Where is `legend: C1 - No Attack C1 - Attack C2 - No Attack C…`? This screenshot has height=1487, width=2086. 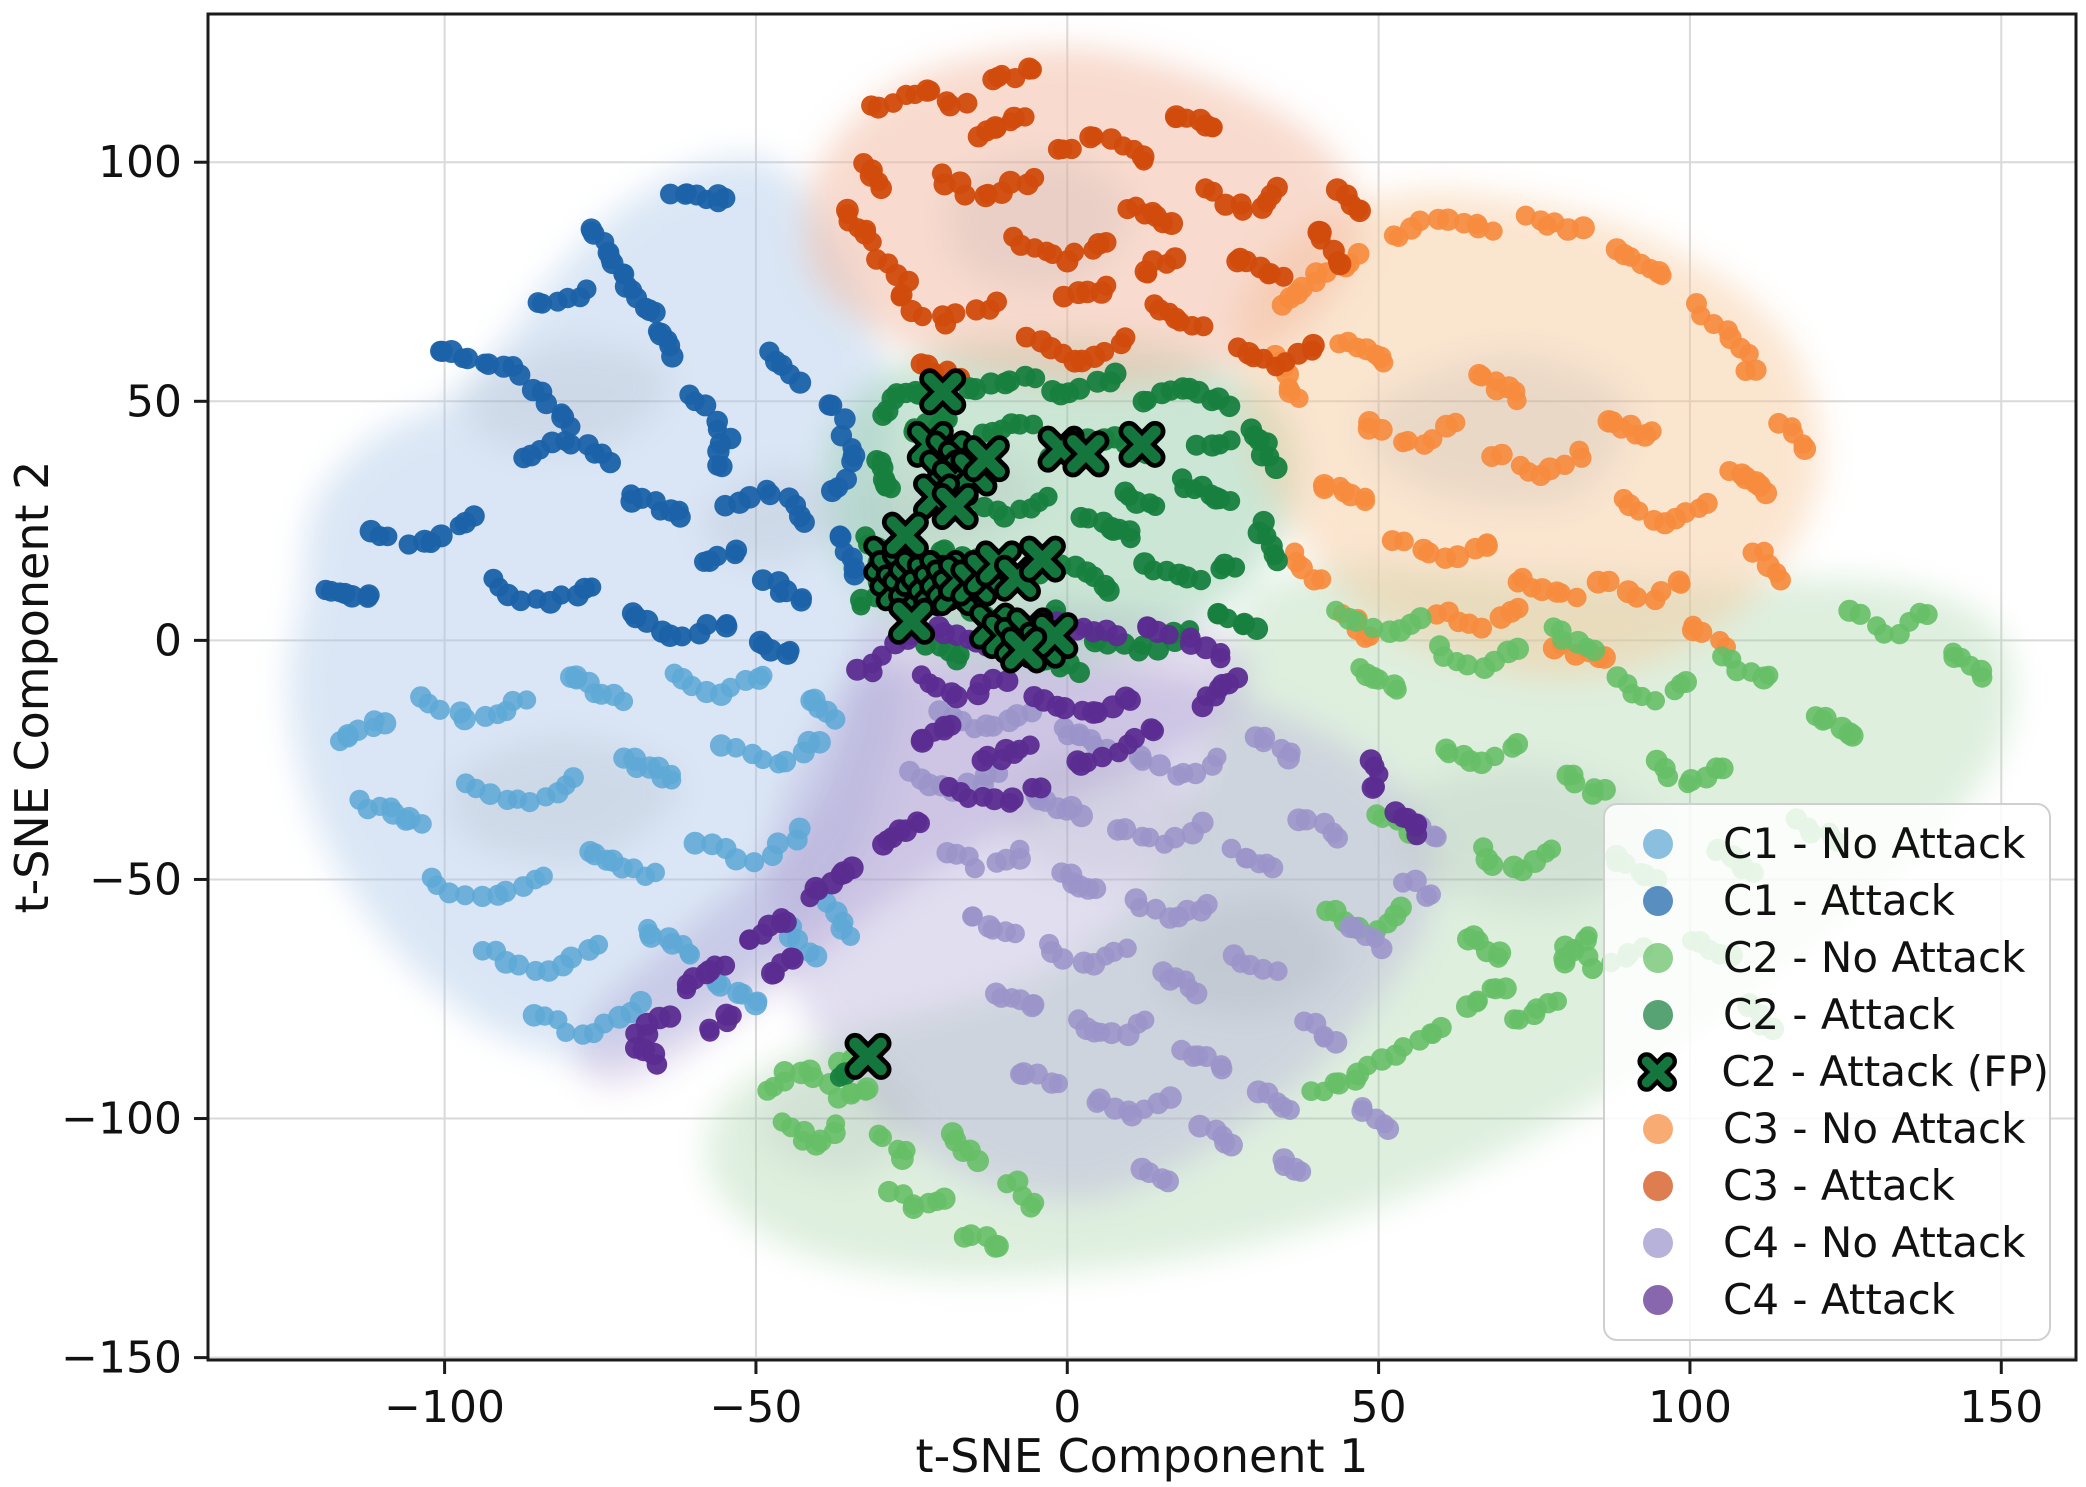 legend: C1 - No Attack C1 - Attack C2 - No Attack C… is located at coordinates (1827, 1072).